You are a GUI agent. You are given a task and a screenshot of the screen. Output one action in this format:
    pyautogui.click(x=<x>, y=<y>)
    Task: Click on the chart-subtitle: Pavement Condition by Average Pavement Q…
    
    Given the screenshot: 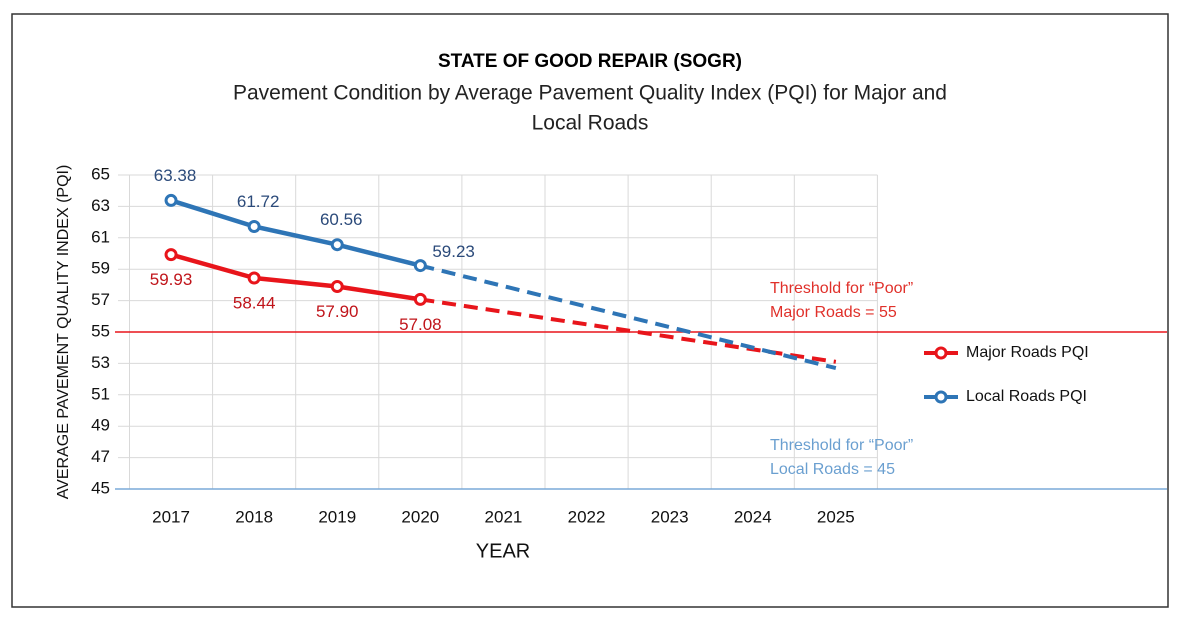 What is the action you would take?
    pyautogui.click(x=590, y=93)
    